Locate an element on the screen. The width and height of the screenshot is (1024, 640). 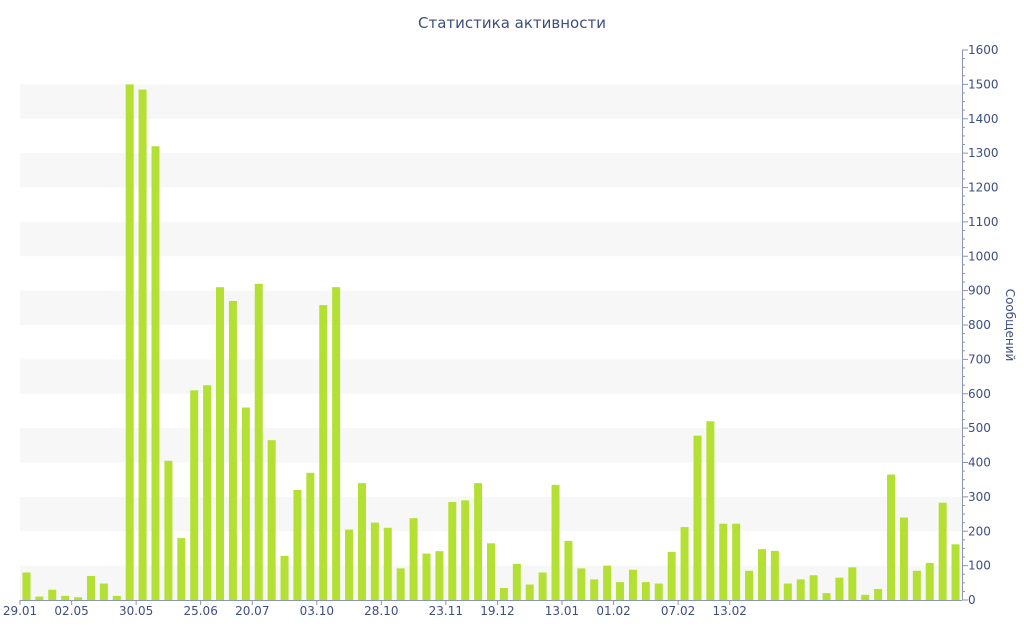
y-tick-label: 200 is located at coordinates (979, 531).